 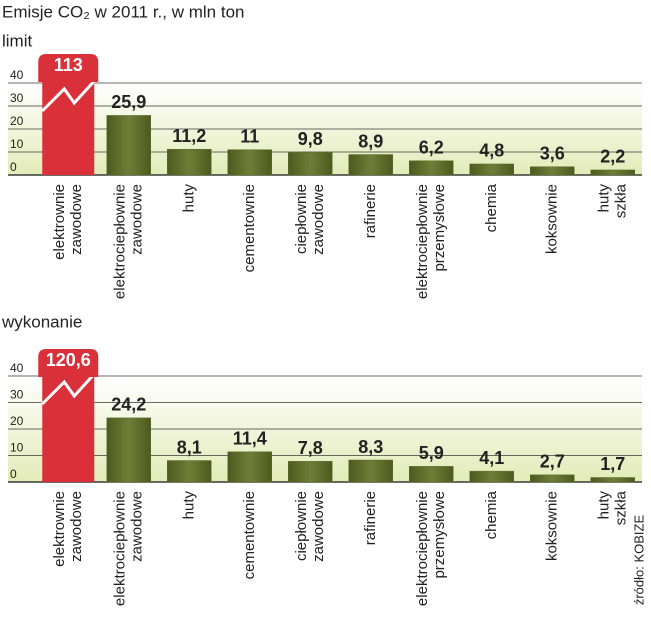 What do you see at coordinates (310, 139) in the screenshot?
I see `value-label: 9,8` at bounding box center [310, 139].